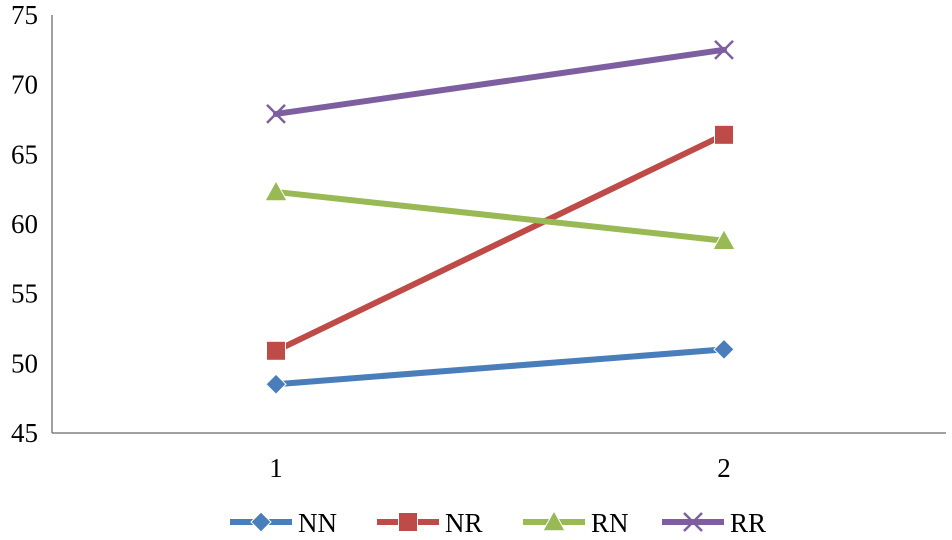 The width and height of the screenshot is (952, 540). I want to click on x-tick-label: 2, so click(724, 468).